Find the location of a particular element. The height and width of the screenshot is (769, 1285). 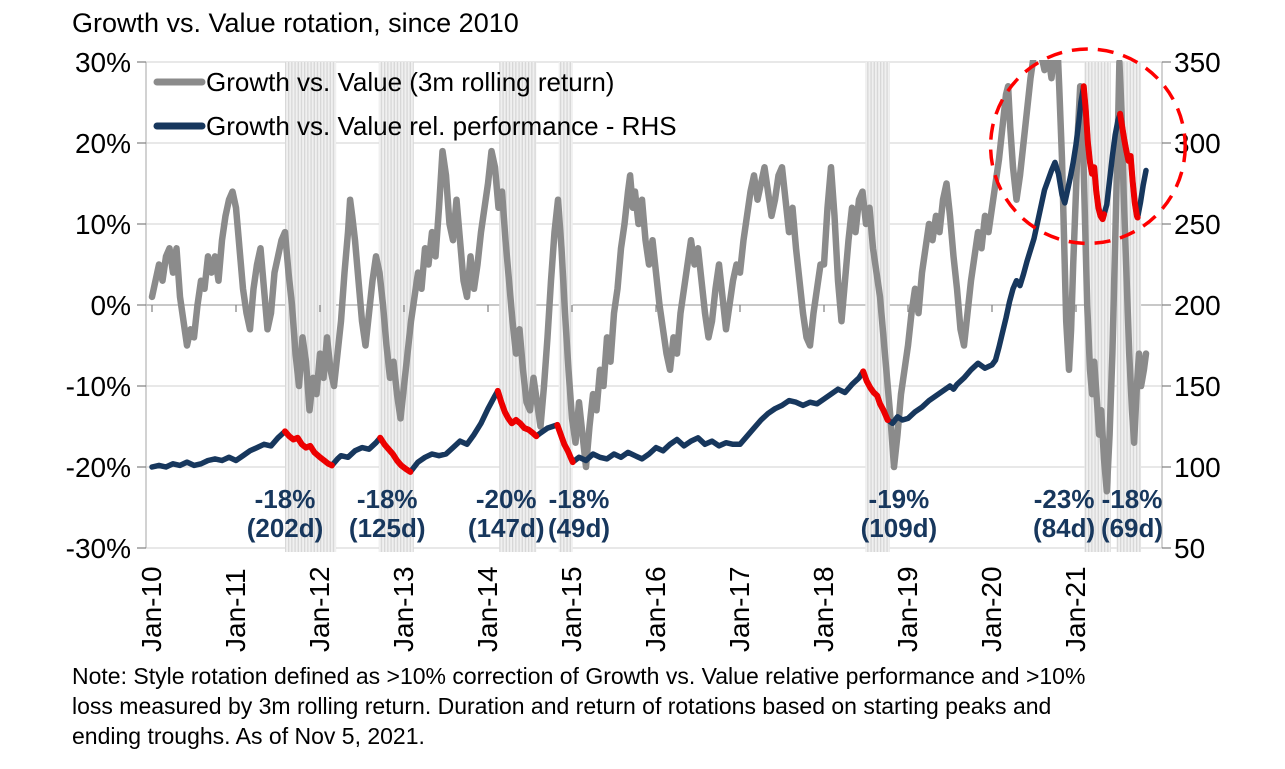

x-axis-label: Jan-18 is located at coordinates (823, 609).